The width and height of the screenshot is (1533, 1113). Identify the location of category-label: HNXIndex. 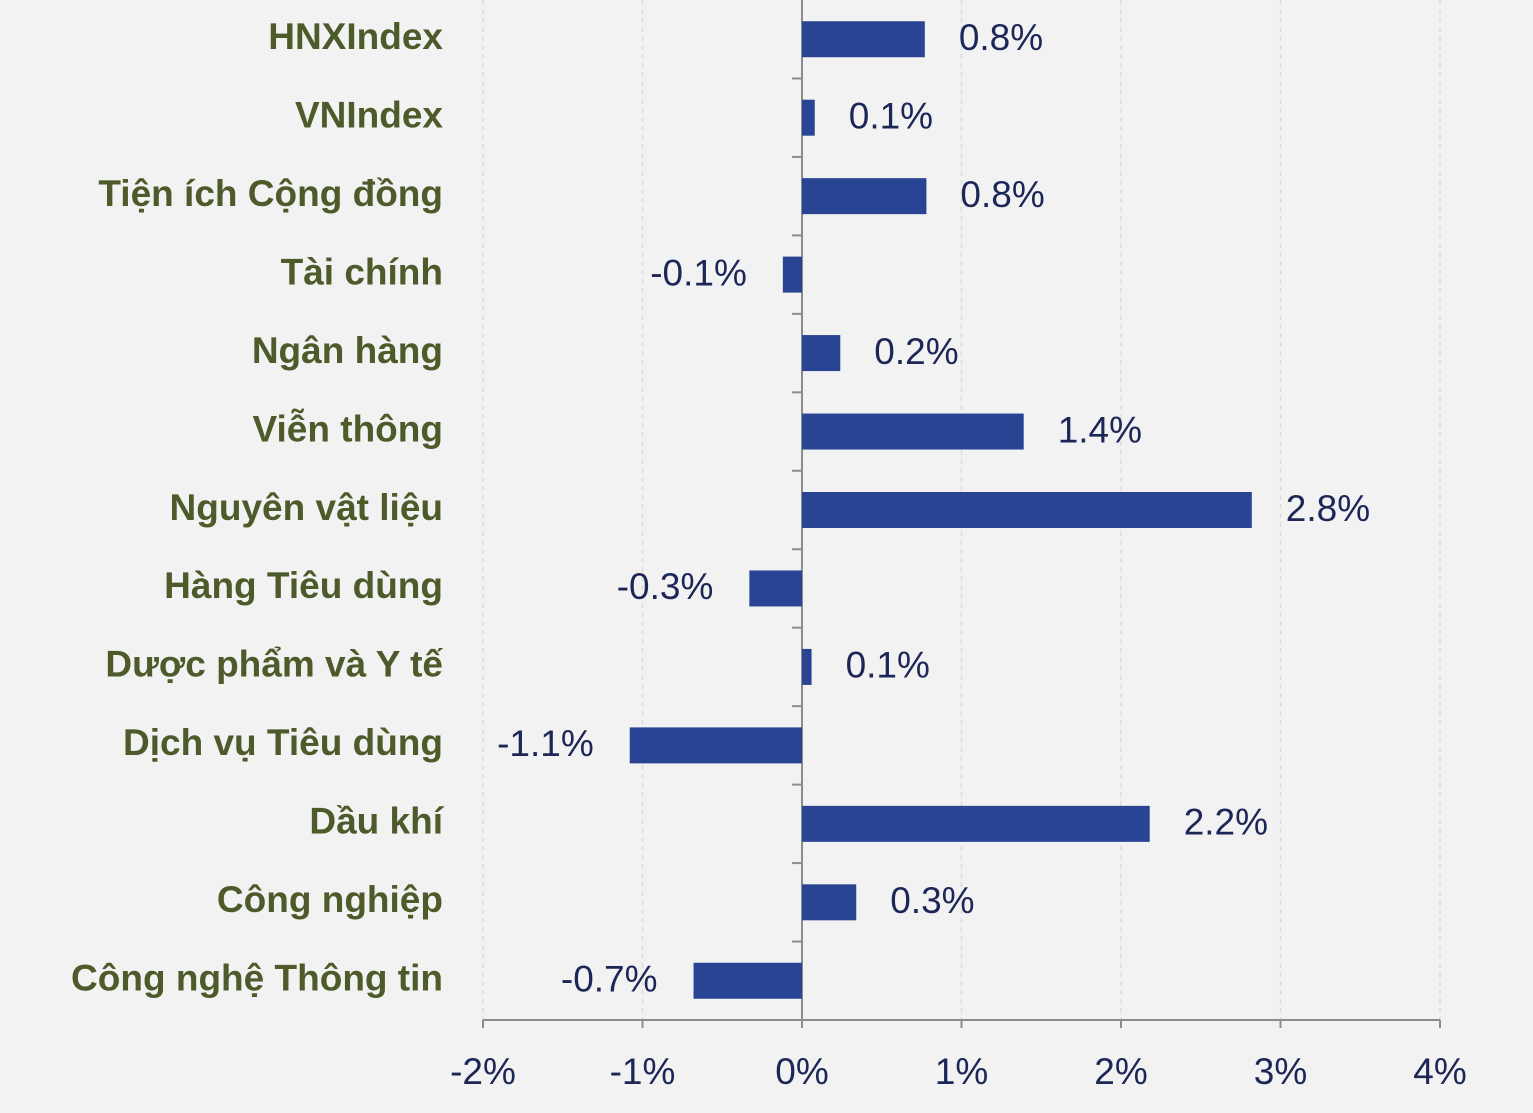
(355, 36).